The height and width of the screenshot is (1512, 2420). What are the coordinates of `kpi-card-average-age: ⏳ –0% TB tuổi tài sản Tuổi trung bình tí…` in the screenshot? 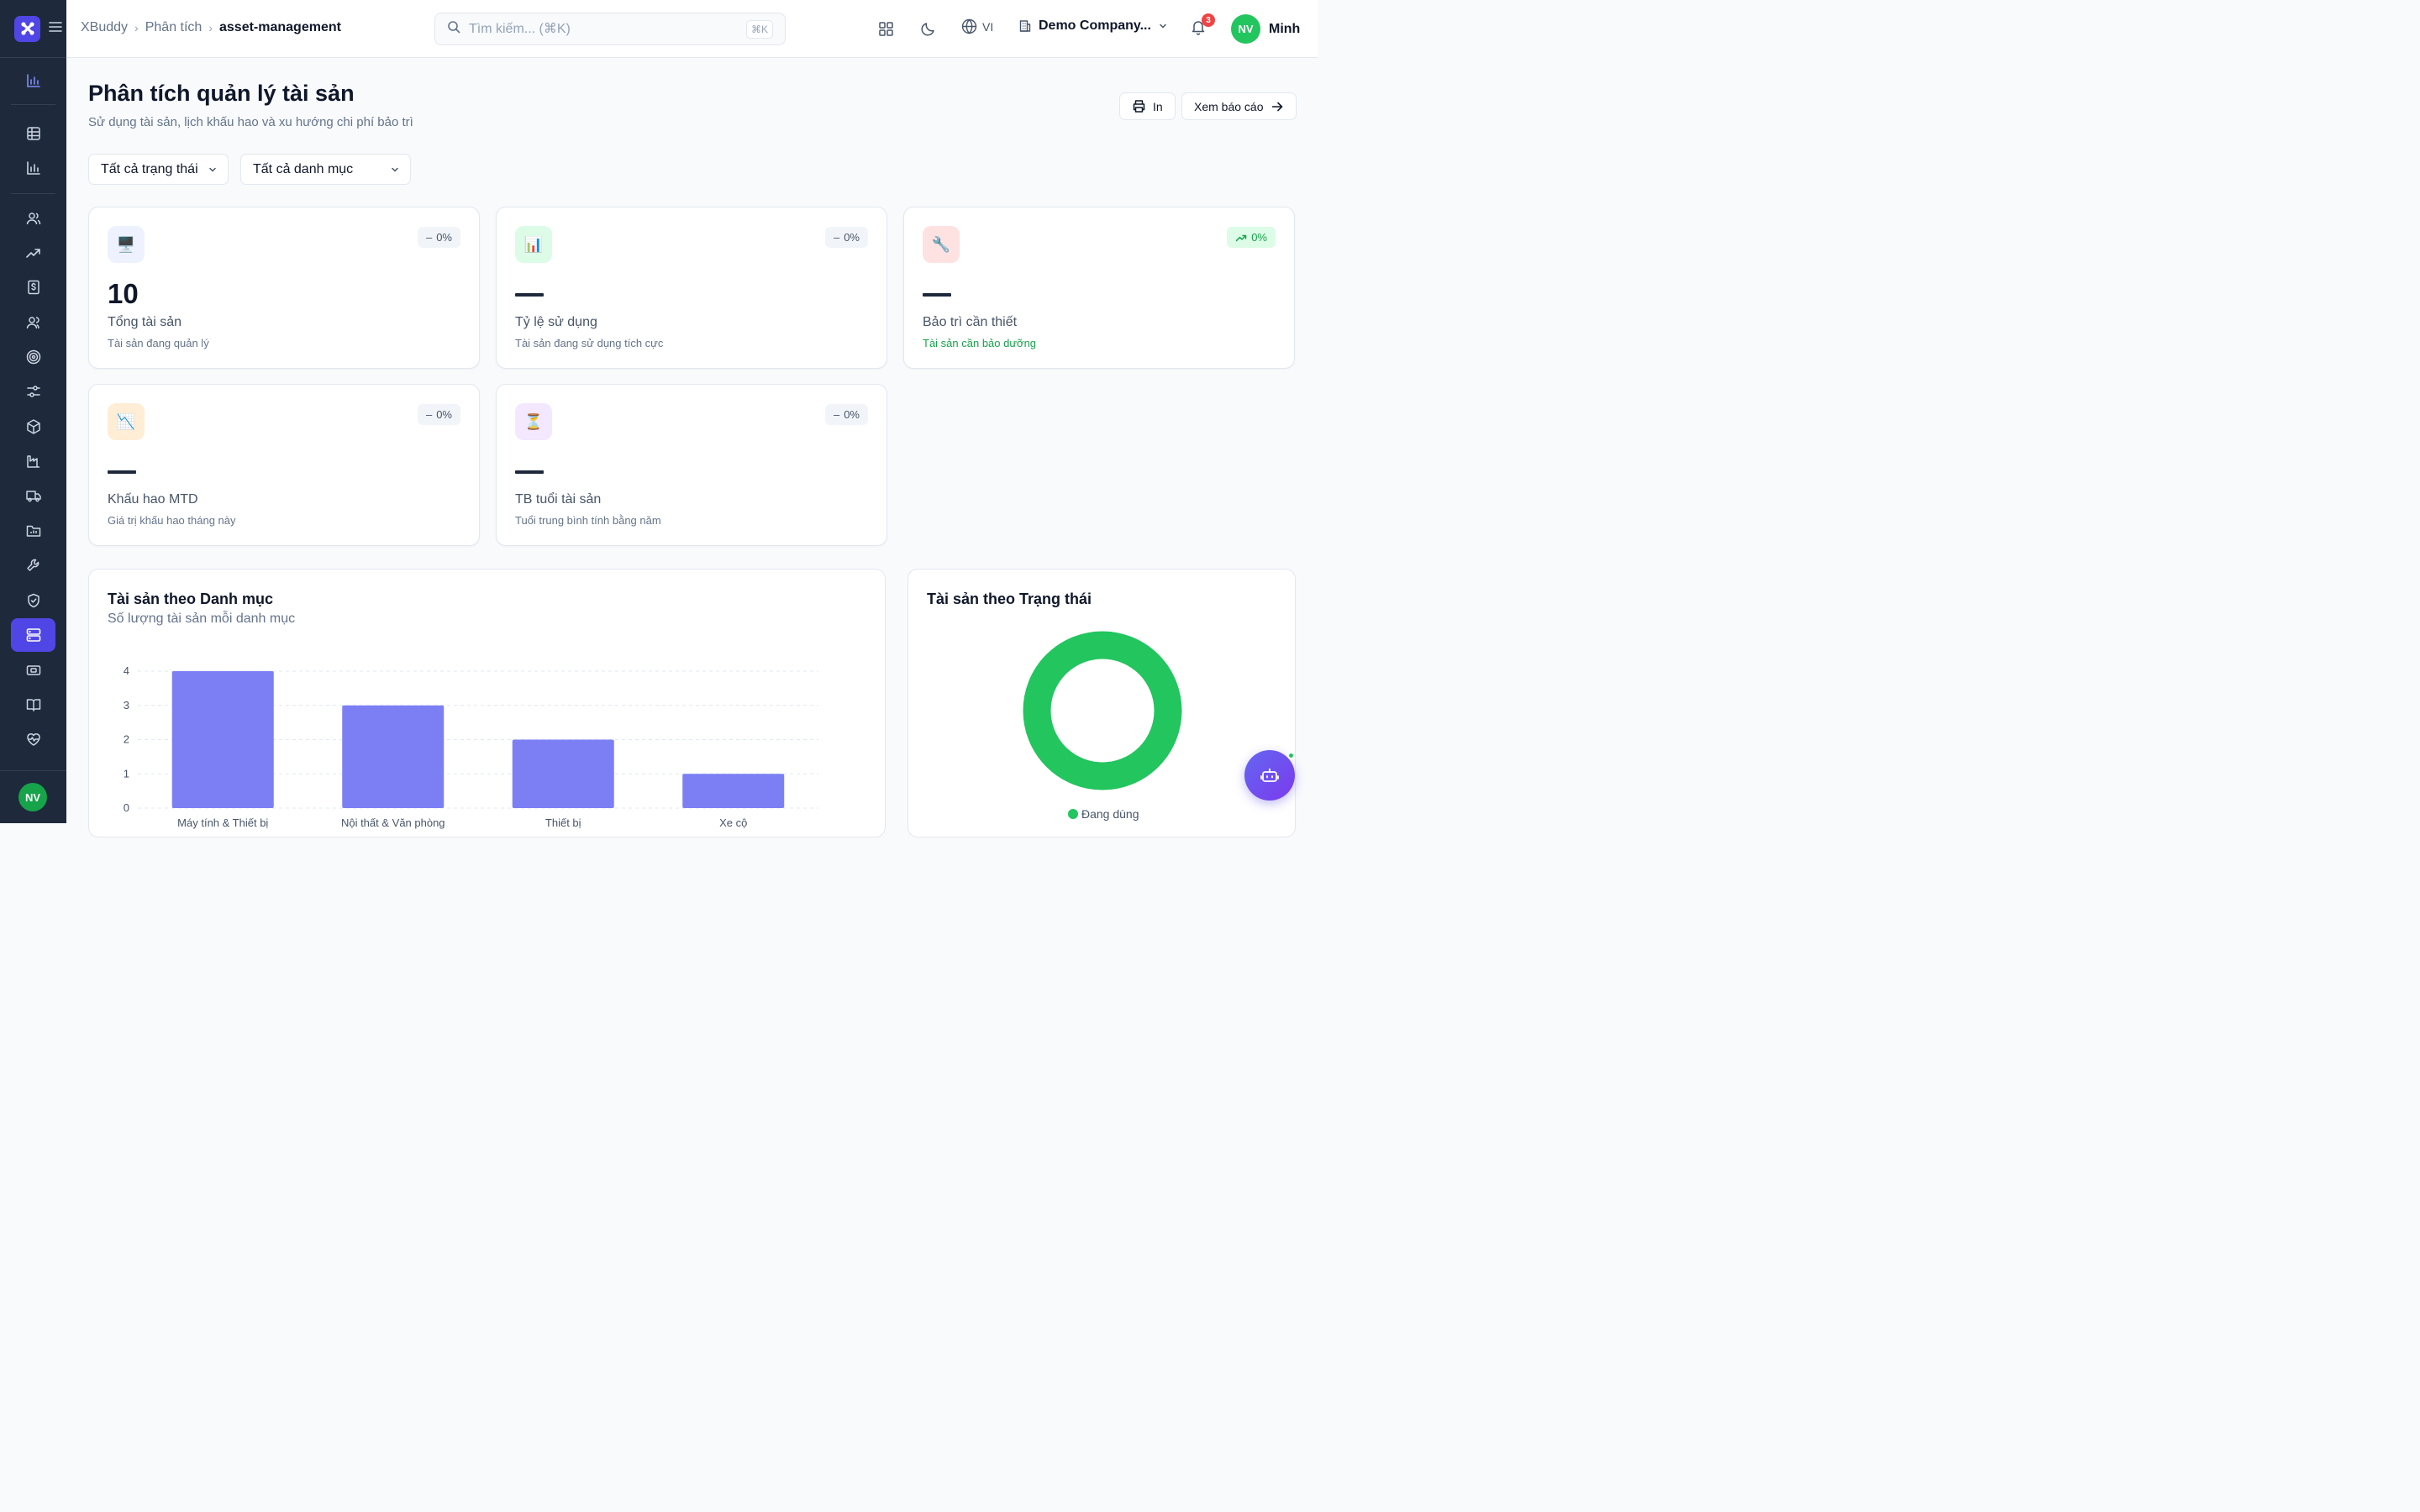 It's located at (691, 465).